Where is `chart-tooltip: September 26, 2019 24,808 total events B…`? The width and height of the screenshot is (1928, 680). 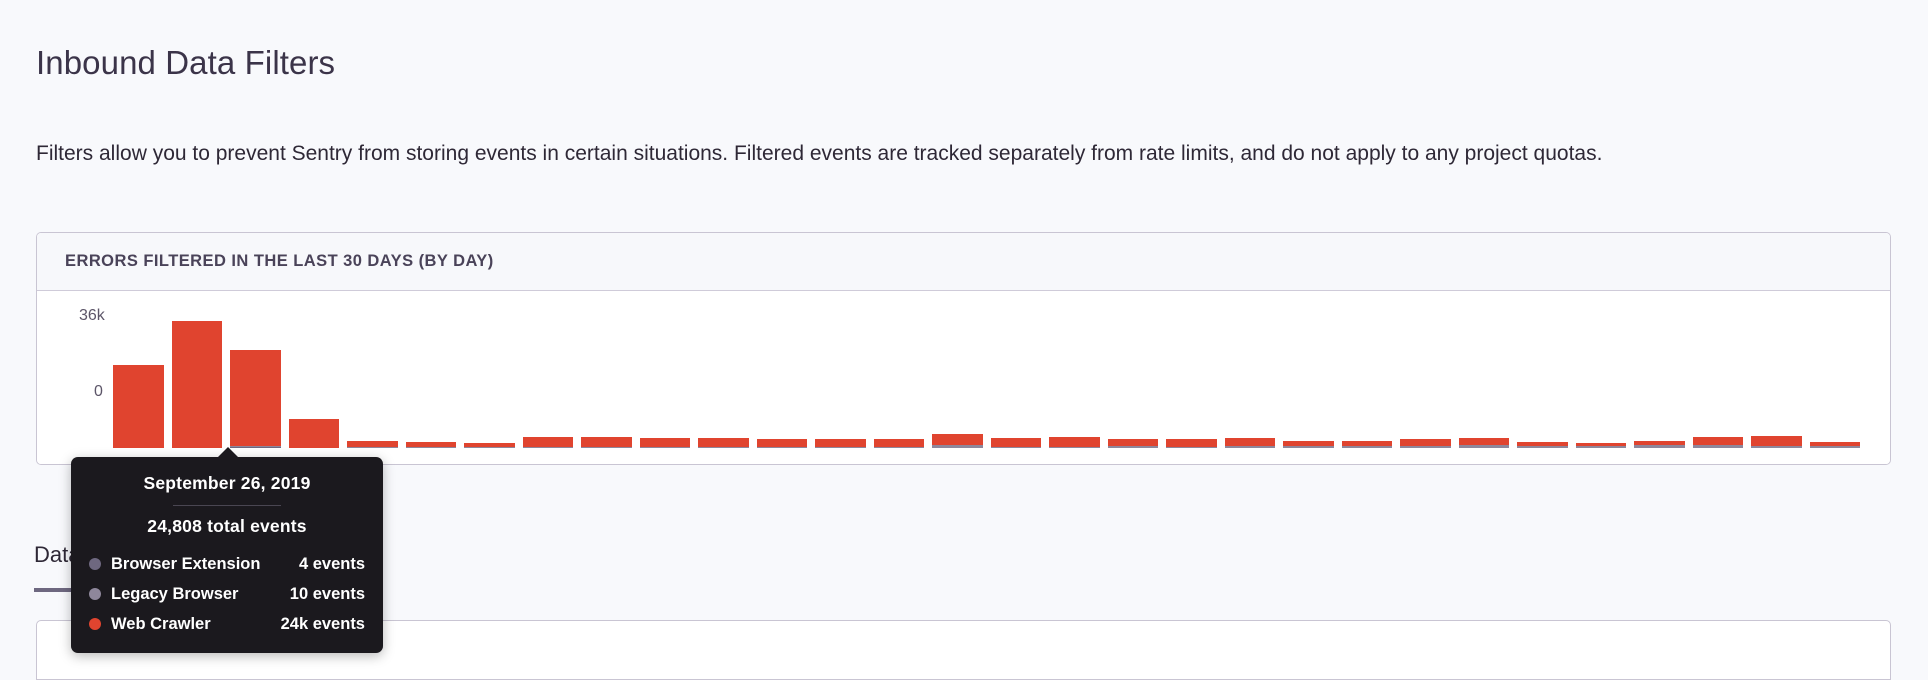
chart-tooltip: September 26, 2019 24,808 total events B… is located at coordinates (227, 550).